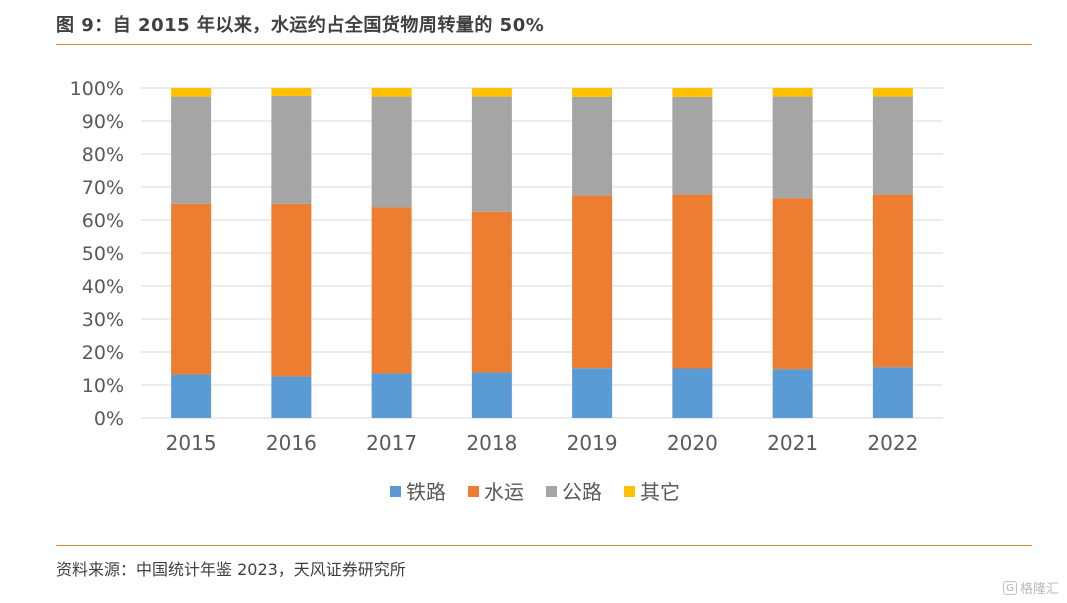 This screenshot has height=603, width=1067. What do you see at coordinates (391, 152) in the screenshot?
I see `bar-segment-公路-2017` at bounding box center [391, 152].